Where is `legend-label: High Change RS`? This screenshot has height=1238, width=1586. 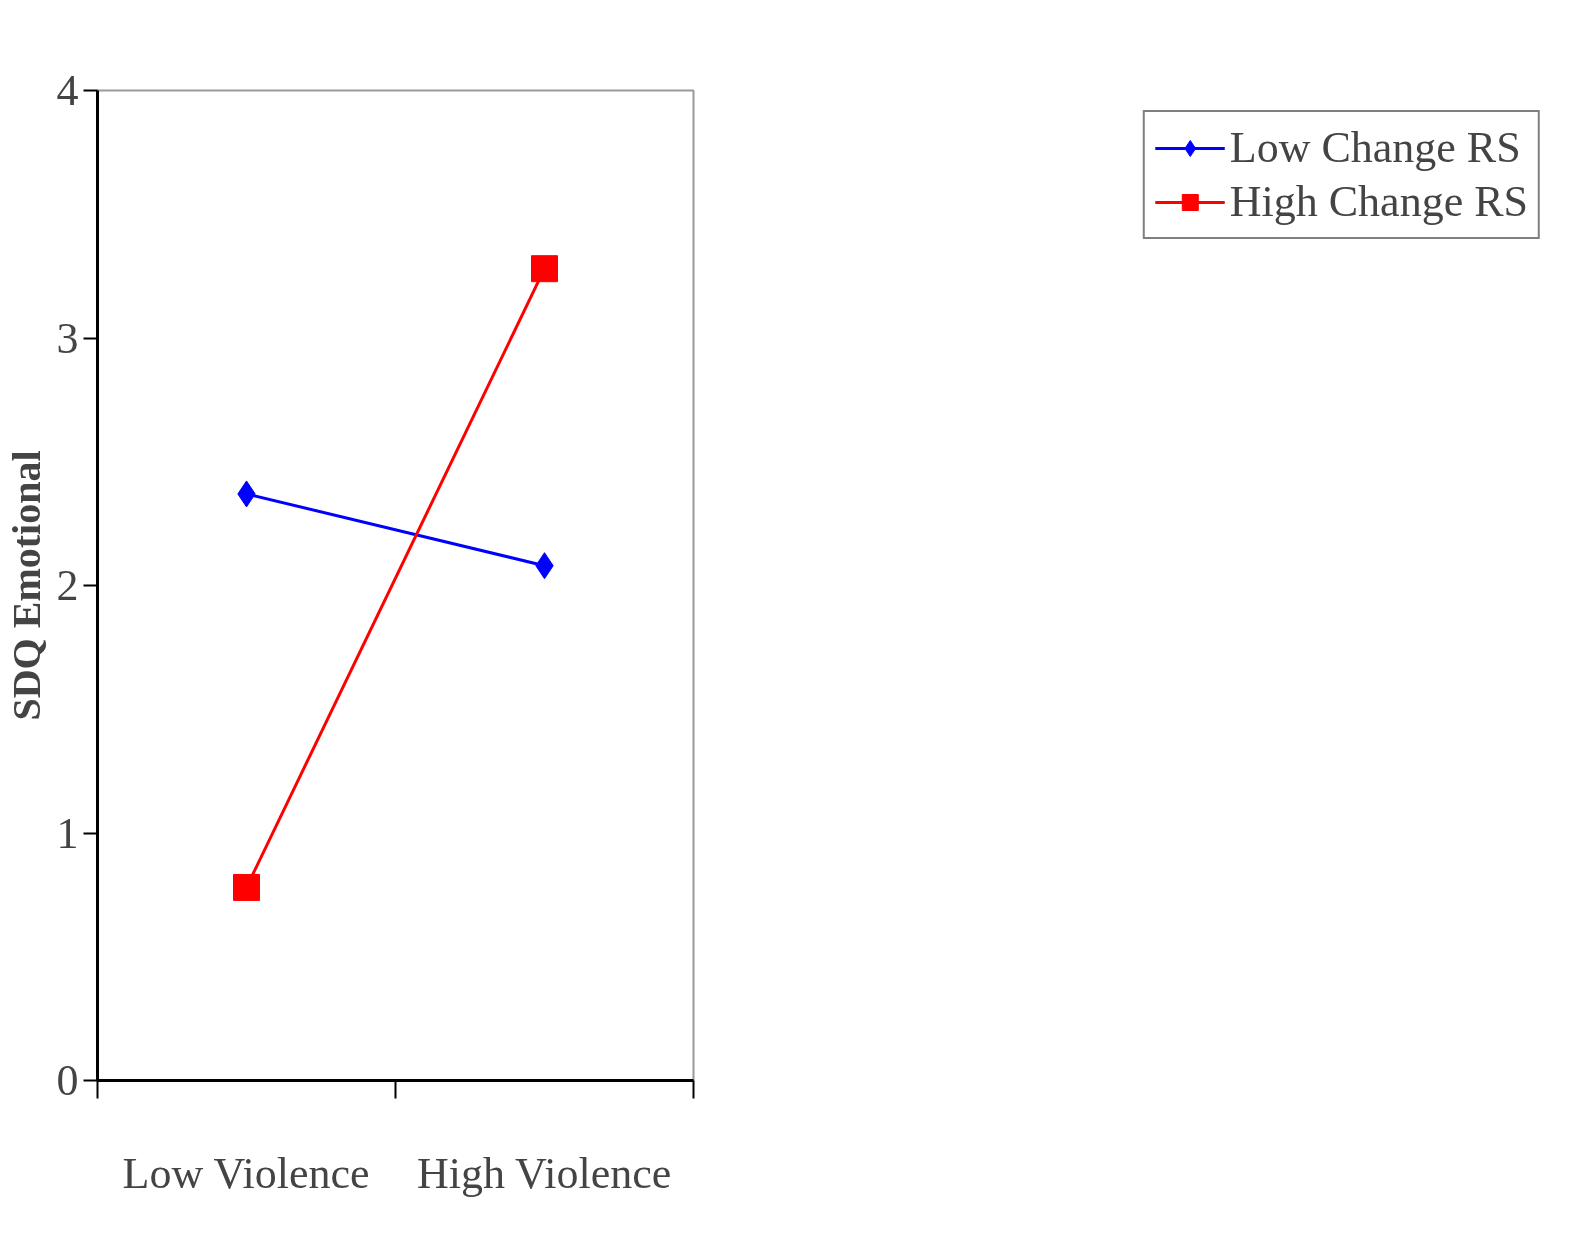 legend-label: High Change RS is located at coordinates (1378, 201).